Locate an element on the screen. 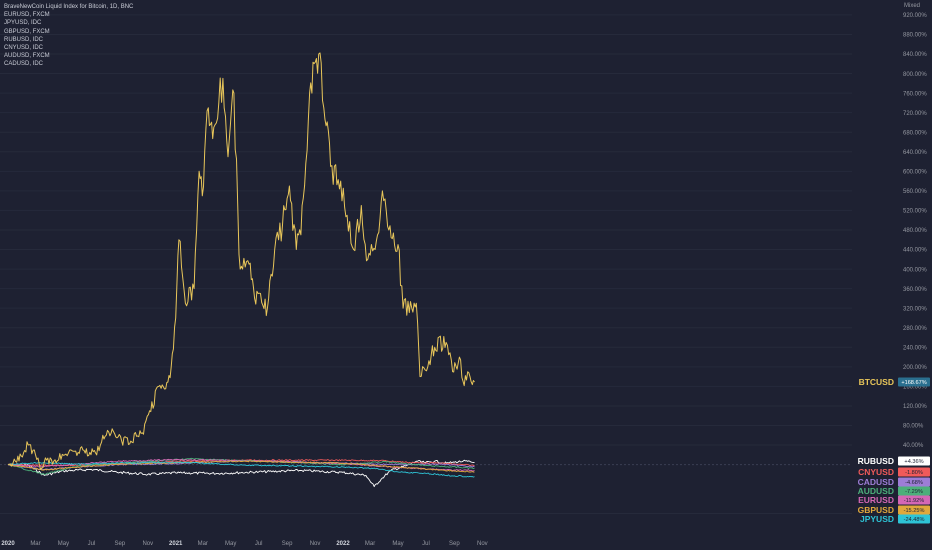 The image size is (932, 550). y-tick-label: 120.00% is located at coordinates (915, 407).